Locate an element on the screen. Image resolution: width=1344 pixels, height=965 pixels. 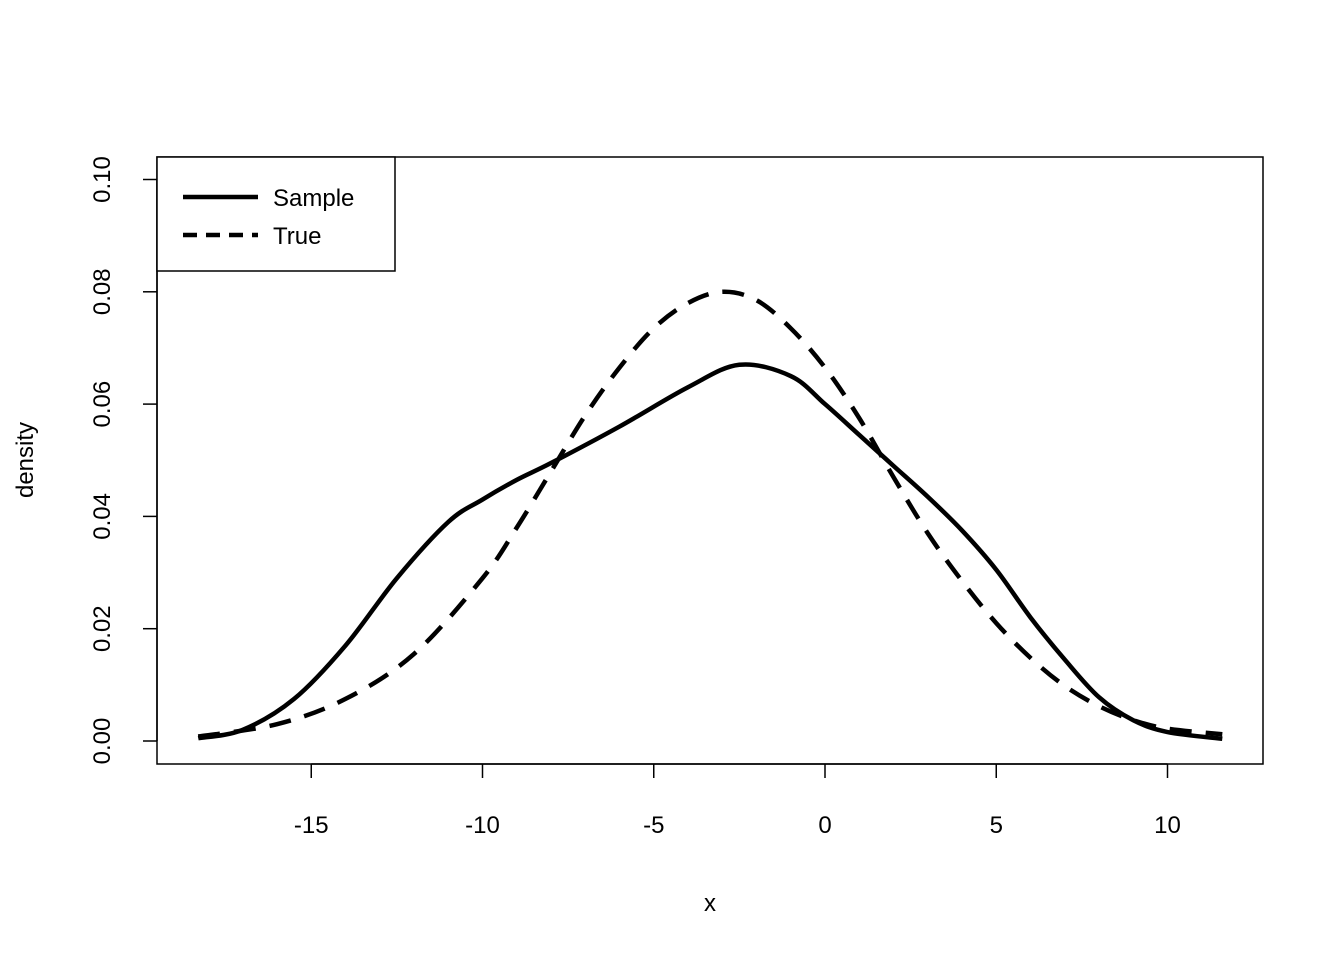
x-tick-label: 0 is located at coordinates (824, 825).